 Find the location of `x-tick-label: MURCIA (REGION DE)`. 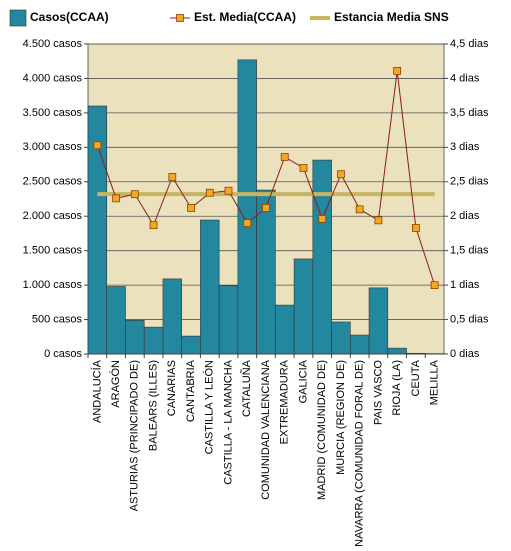

x-tick-label: MURCIA (REGION DE) is located at coordinates (341, 417).